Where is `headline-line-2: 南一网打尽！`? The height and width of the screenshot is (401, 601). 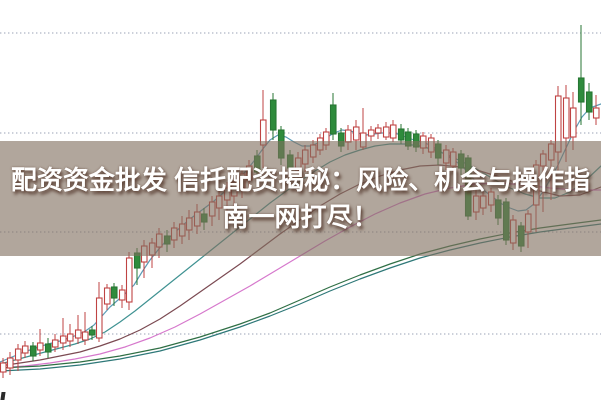 headline-line-2: 南一网打尽！ is located at coordinates (300, 217).